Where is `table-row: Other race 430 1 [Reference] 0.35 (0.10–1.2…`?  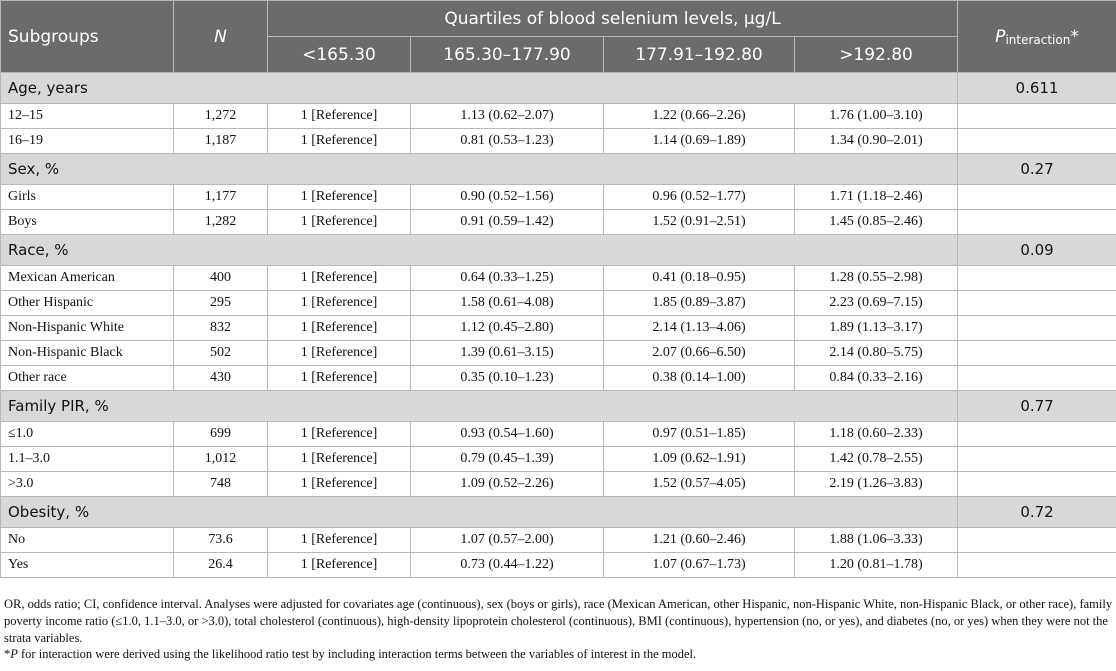 table-row: Other race 430 1 [Reference] 0.35 (0.10–1.2… is located at coordinates (558, 378).